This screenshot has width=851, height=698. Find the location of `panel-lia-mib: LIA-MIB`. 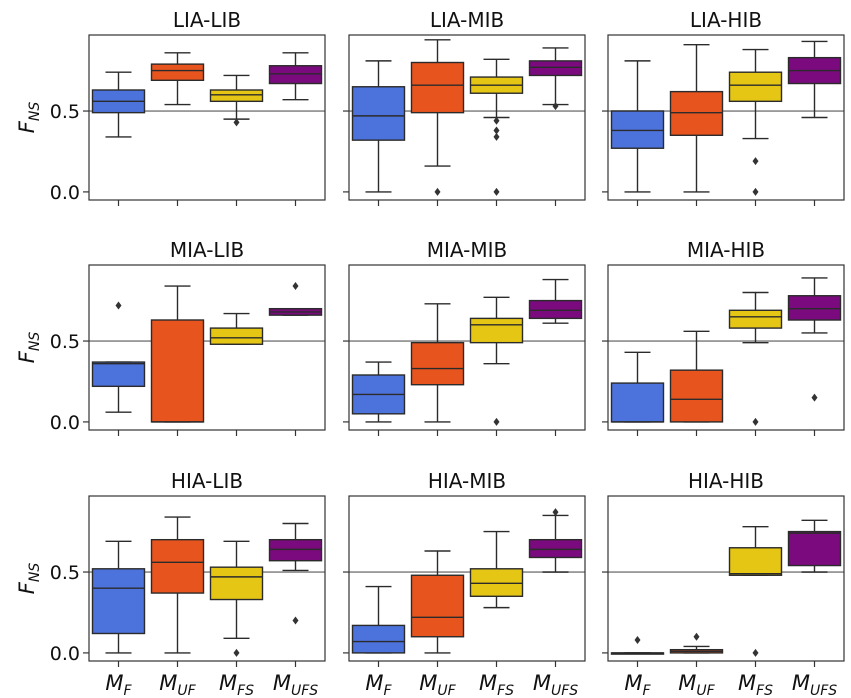

panel-lia-mib: LIA-MIB is located at coordinates (464, 107).